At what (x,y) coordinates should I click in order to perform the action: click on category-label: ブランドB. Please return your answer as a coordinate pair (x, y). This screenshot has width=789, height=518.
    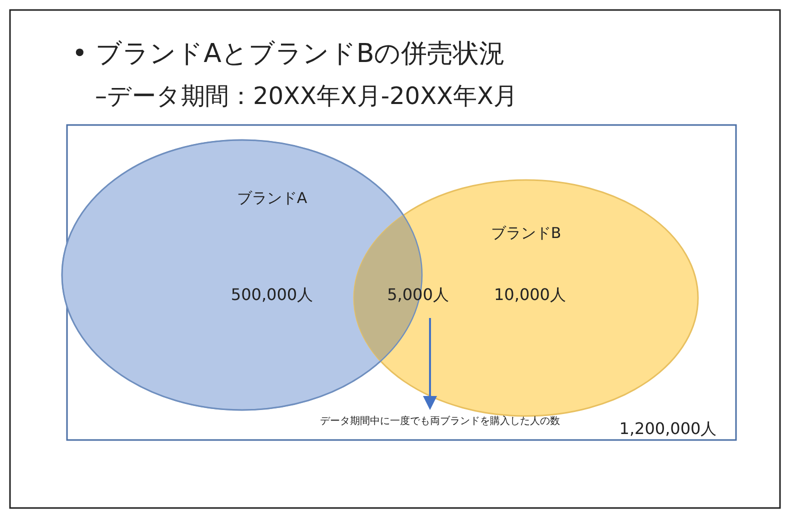
    Looking at the image, I should click on (526, 233).